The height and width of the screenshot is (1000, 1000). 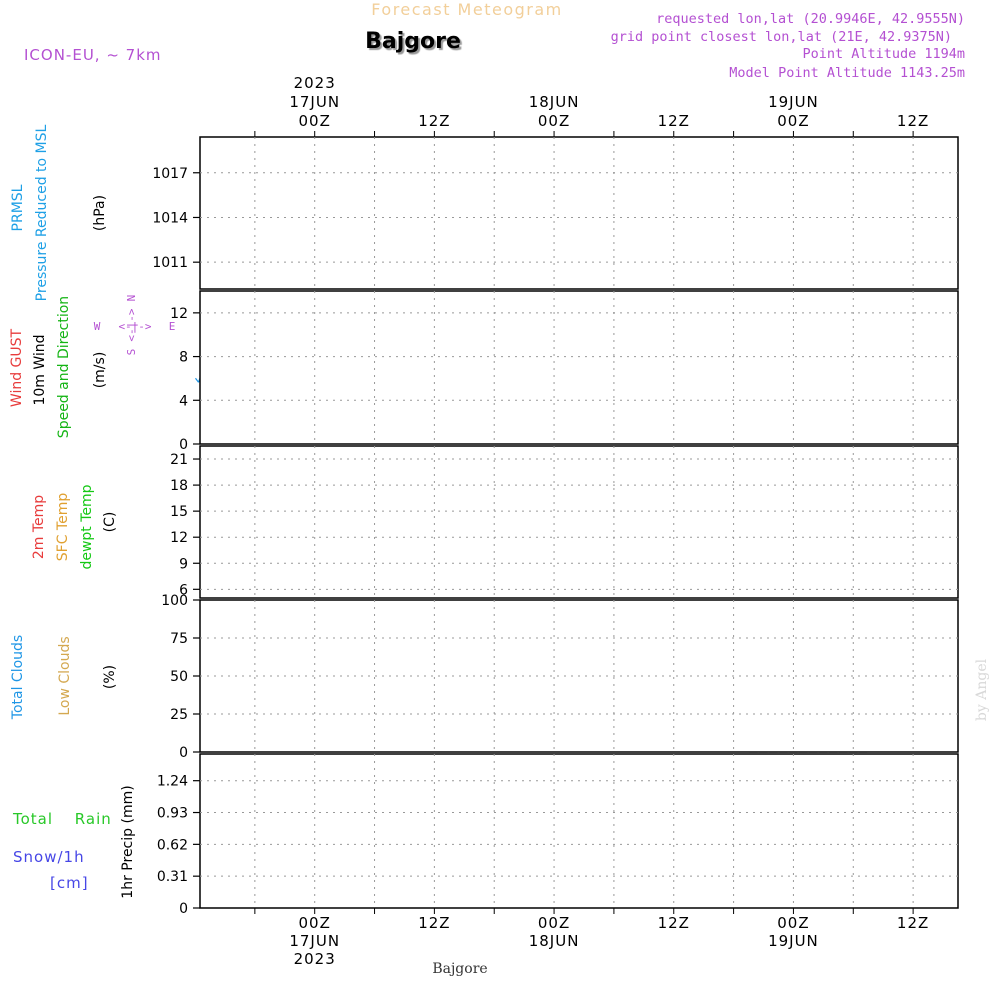 What do you see at coordinates (64, 367) in the screenshot?
I see `direction-label: Speed and Direction` at bounding box center [64, 367].